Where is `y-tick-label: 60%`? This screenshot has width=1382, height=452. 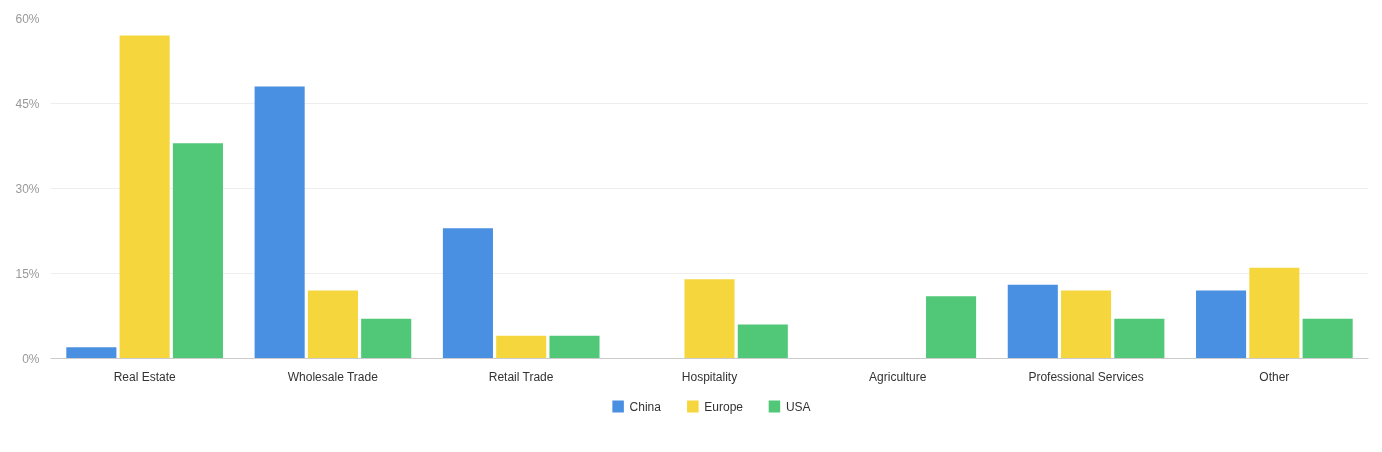 y-tick-label: 60% is located at coordinates (27, 18).